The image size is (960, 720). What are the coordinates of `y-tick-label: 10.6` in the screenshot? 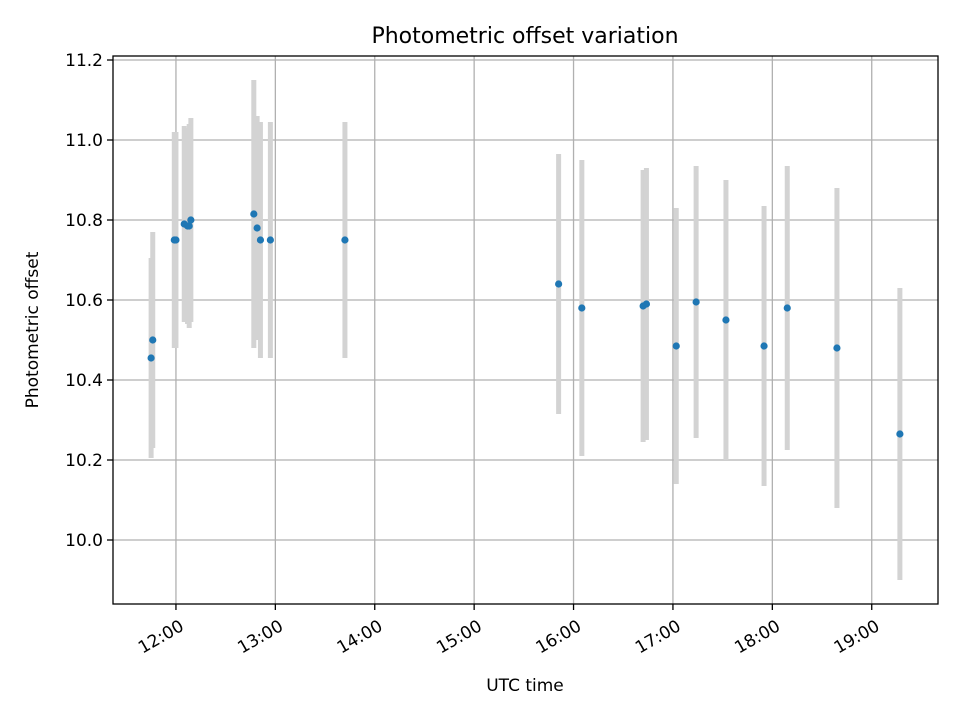 It's located at (84, 301).